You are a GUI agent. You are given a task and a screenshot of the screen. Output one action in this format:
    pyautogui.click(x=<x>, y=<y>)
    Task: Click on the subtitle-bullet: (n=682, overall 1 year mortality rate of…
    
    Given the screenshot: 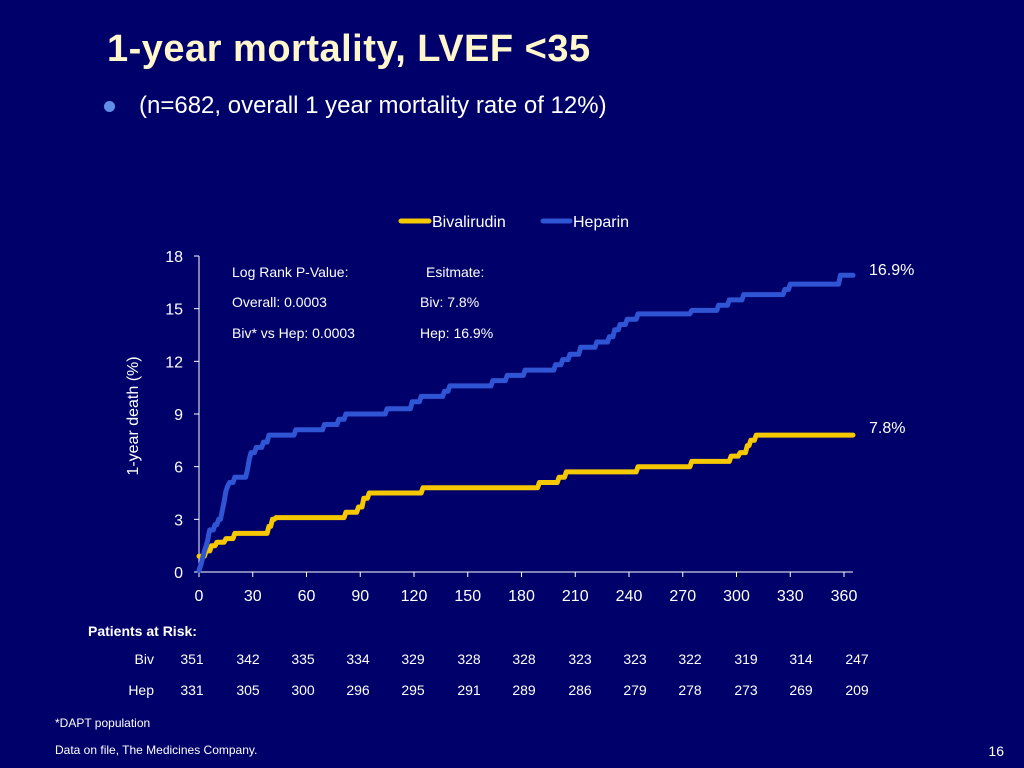 What is the action you would take?
    pyautogui.click(x=355, y=106)
    